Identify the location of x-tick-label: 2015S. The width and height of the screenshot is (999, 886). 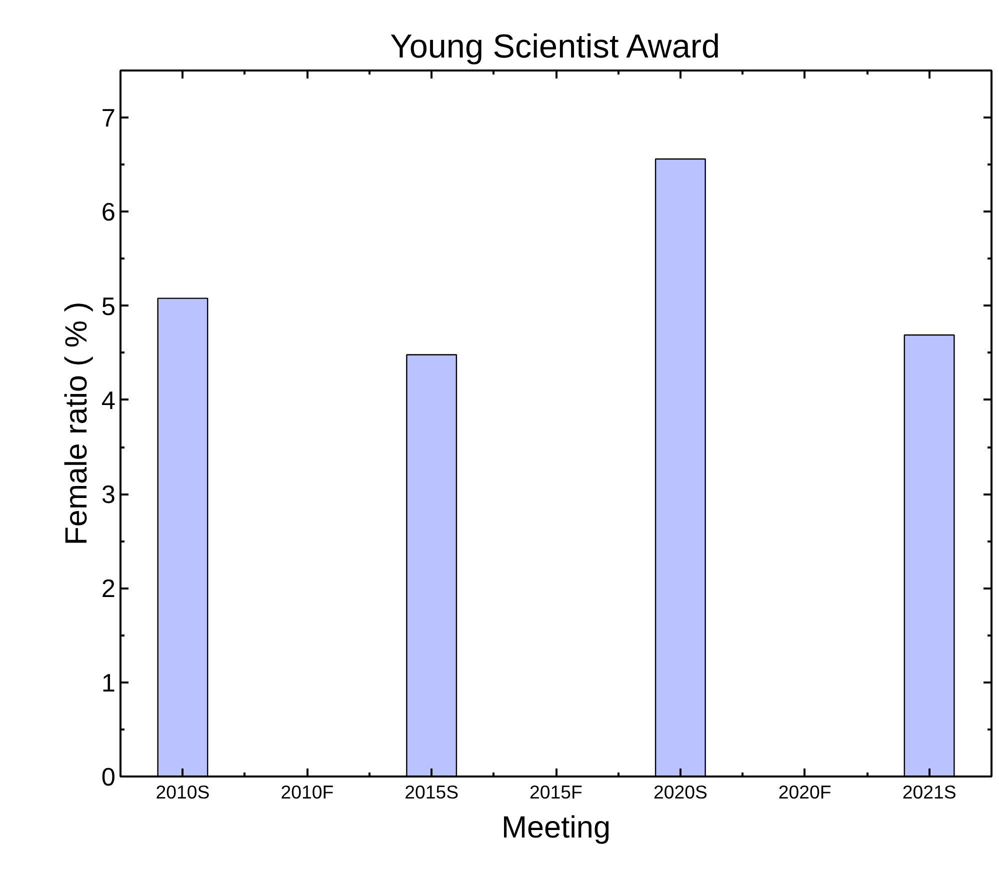
(431, 792).